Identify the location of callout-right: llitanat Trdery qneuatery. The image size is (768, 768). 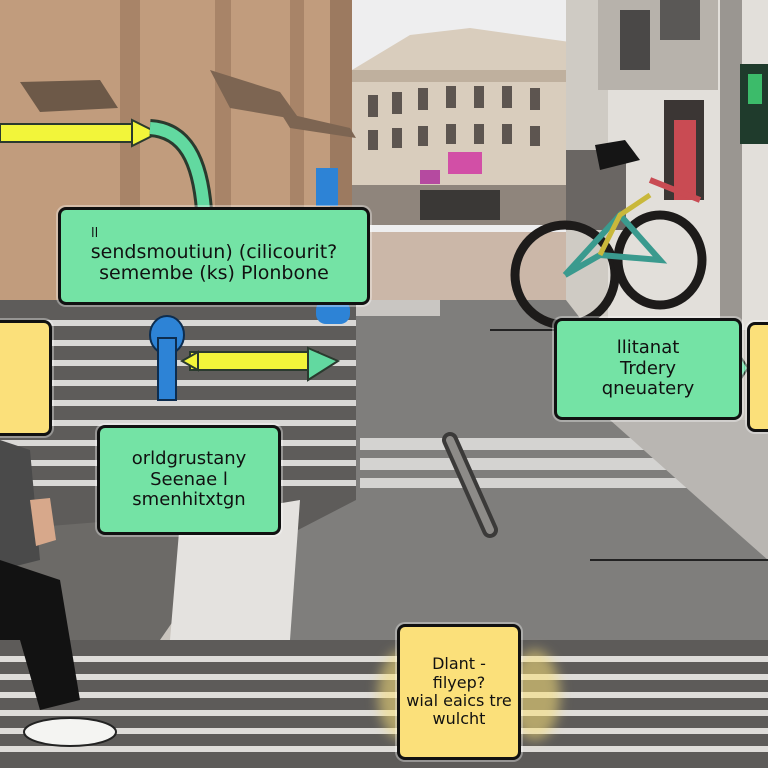
(648, 369).